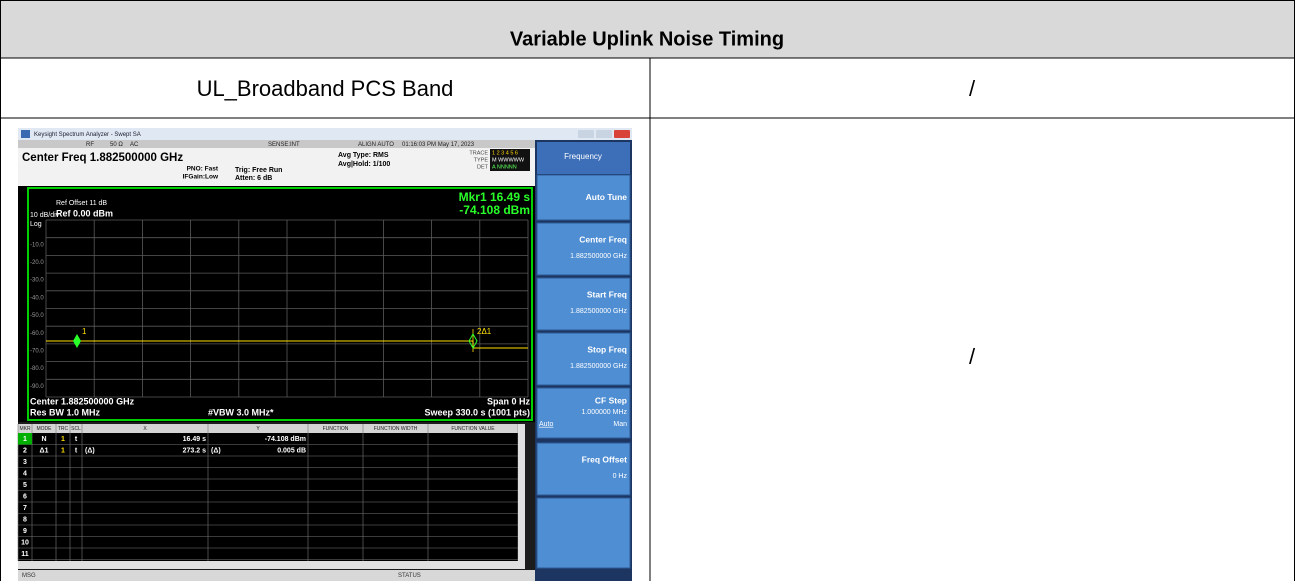  What do you see at coordinates (276, 575) in the screenshot?
I see `message-bar` at bounding box center [276, 575].